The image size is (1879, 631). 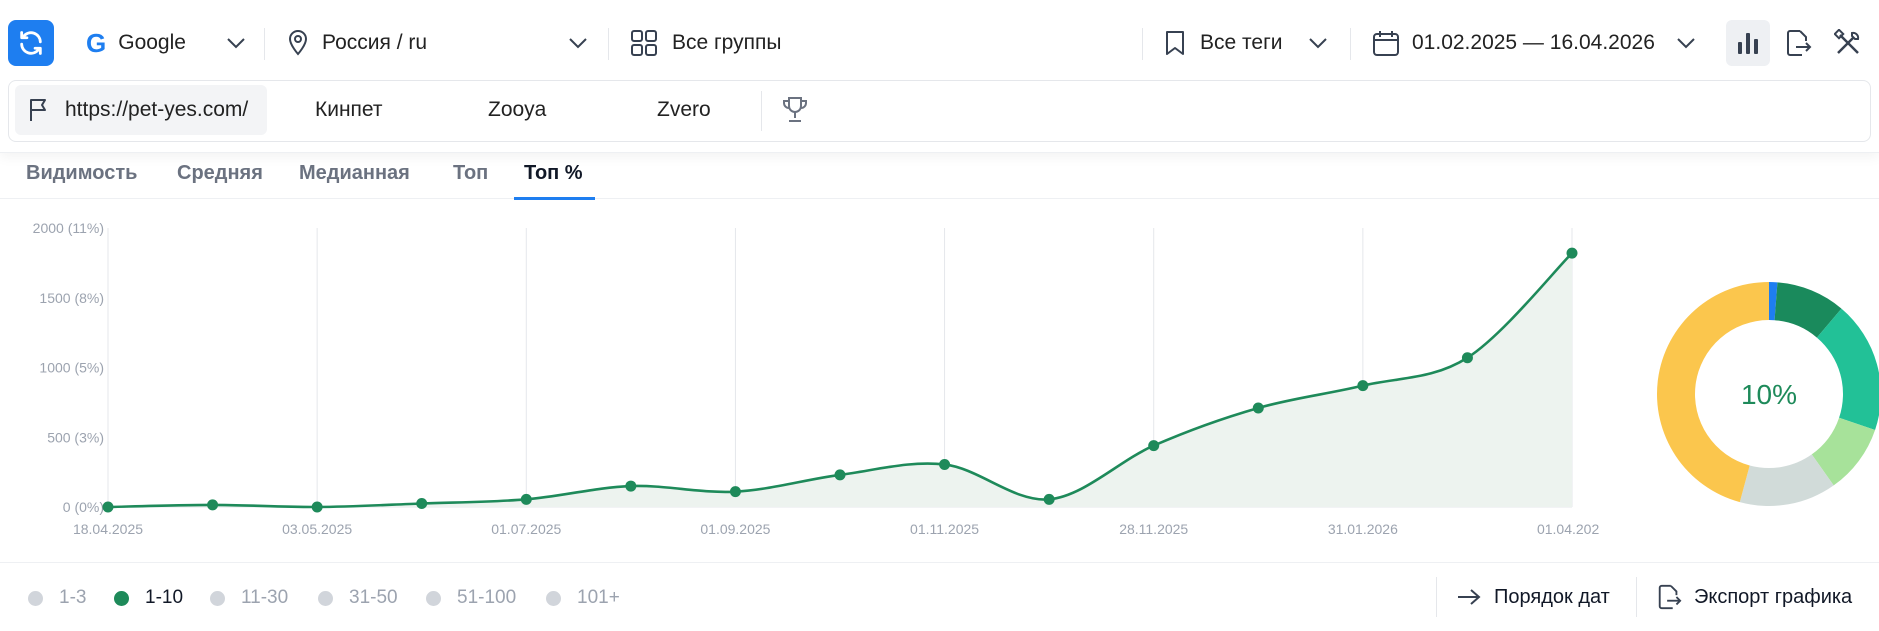 What do you see at coordinates (164, 597) in the screenshot?
I see `legend-label: 1-10` at bounding box center [164, 597].